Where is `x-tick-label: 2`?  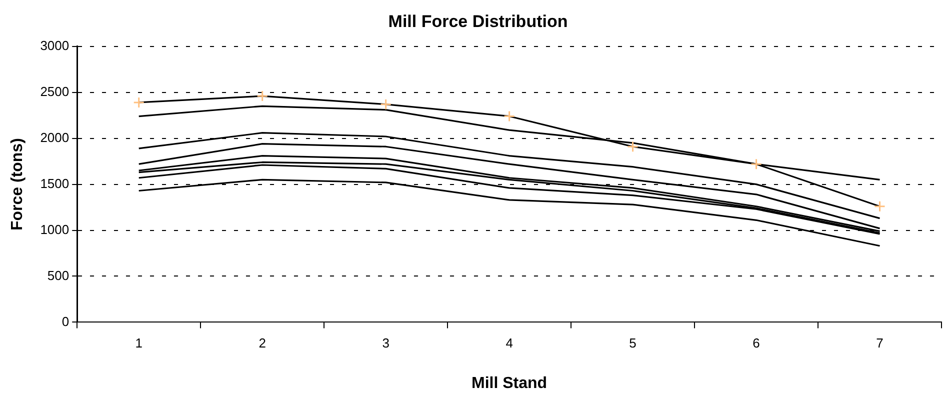 x-tick-label: 2 is located at coordinates (262, 343).